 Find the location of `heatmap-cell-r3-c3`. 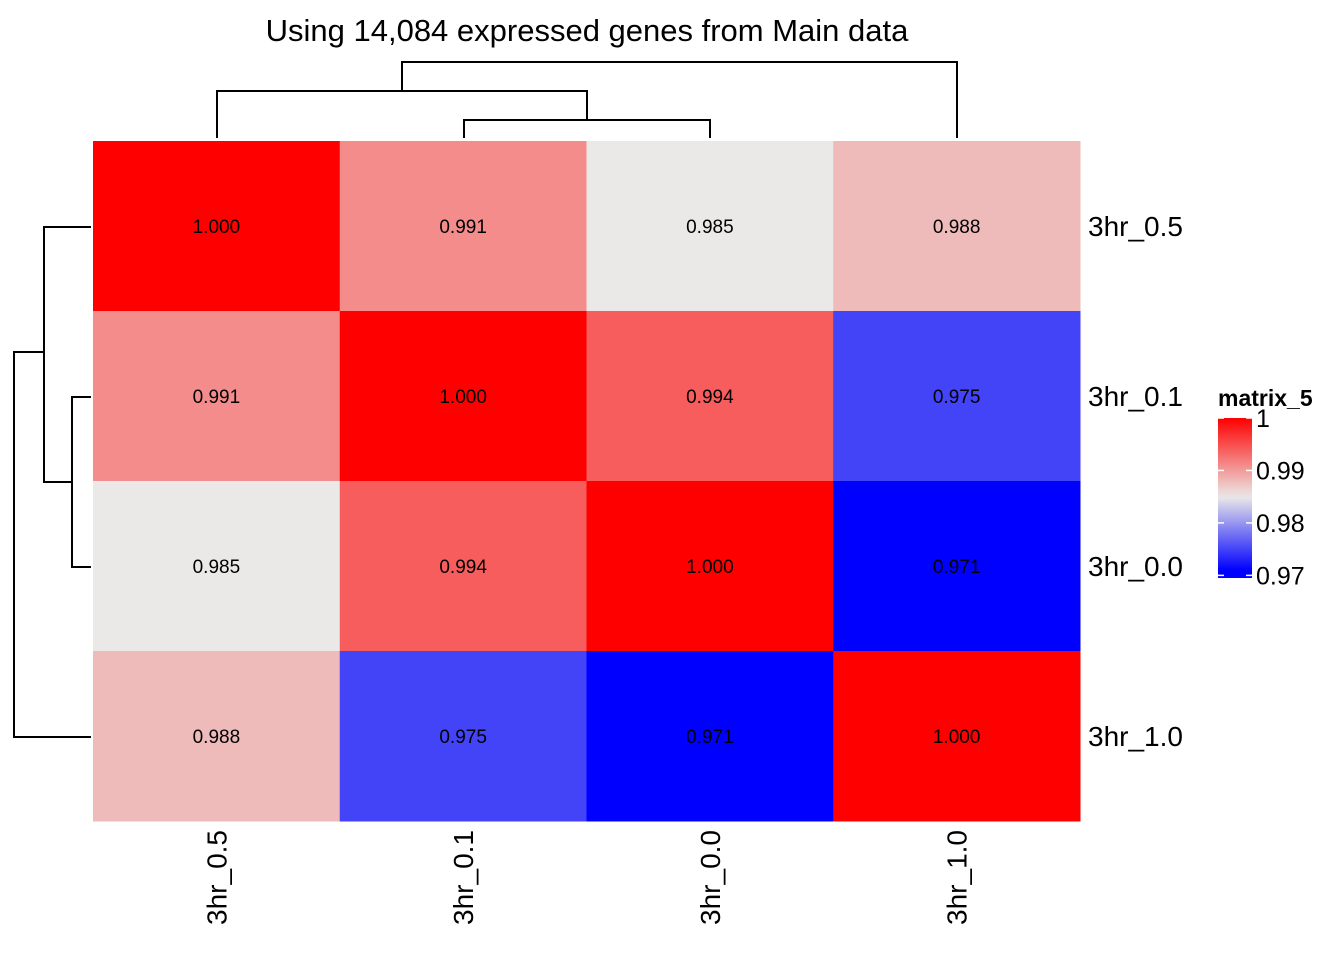

heatmap-cell-r3-c3 is located at coordinates (710, 566).